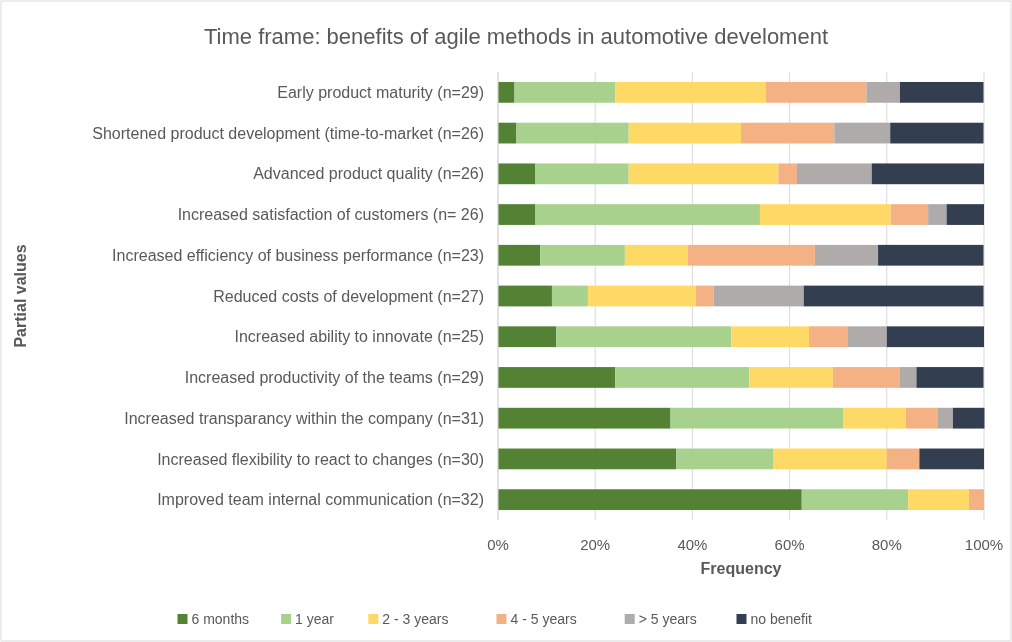 The width and height of the screenshot is (1012, 642). What do you see at coordinates (789, 544) in the screenshot?
I see `x-tick-label: 60%` at bounding box center [789, 544].